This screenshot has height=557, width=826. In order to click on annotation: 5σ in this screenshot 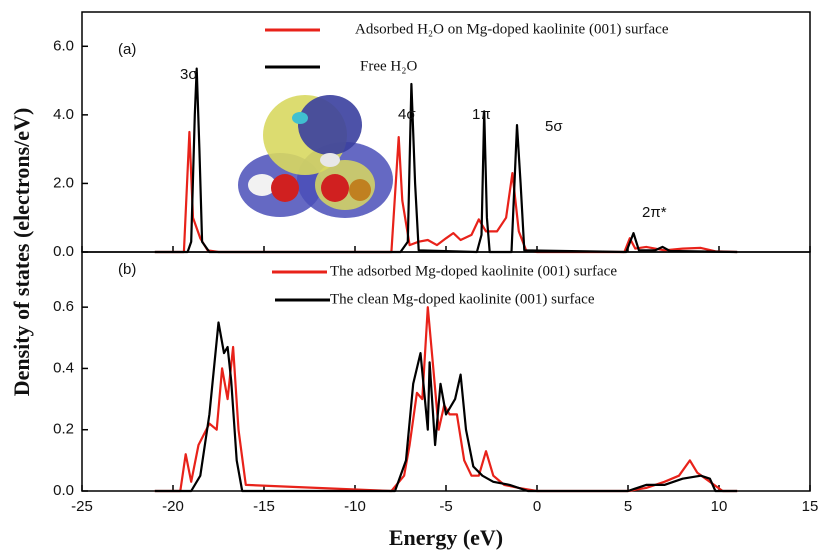, I will do `click(554, 126)`.